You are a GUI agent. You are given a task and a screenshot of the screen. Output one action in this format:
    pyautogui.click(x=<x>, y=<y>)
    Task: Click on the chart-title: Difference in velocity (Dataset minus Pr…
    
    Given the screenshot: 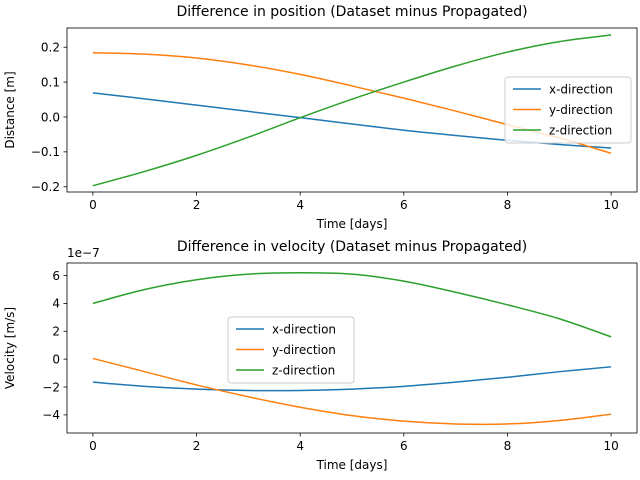 What is the action you would take?
    pyautogui.click(x=352, y=247)
    